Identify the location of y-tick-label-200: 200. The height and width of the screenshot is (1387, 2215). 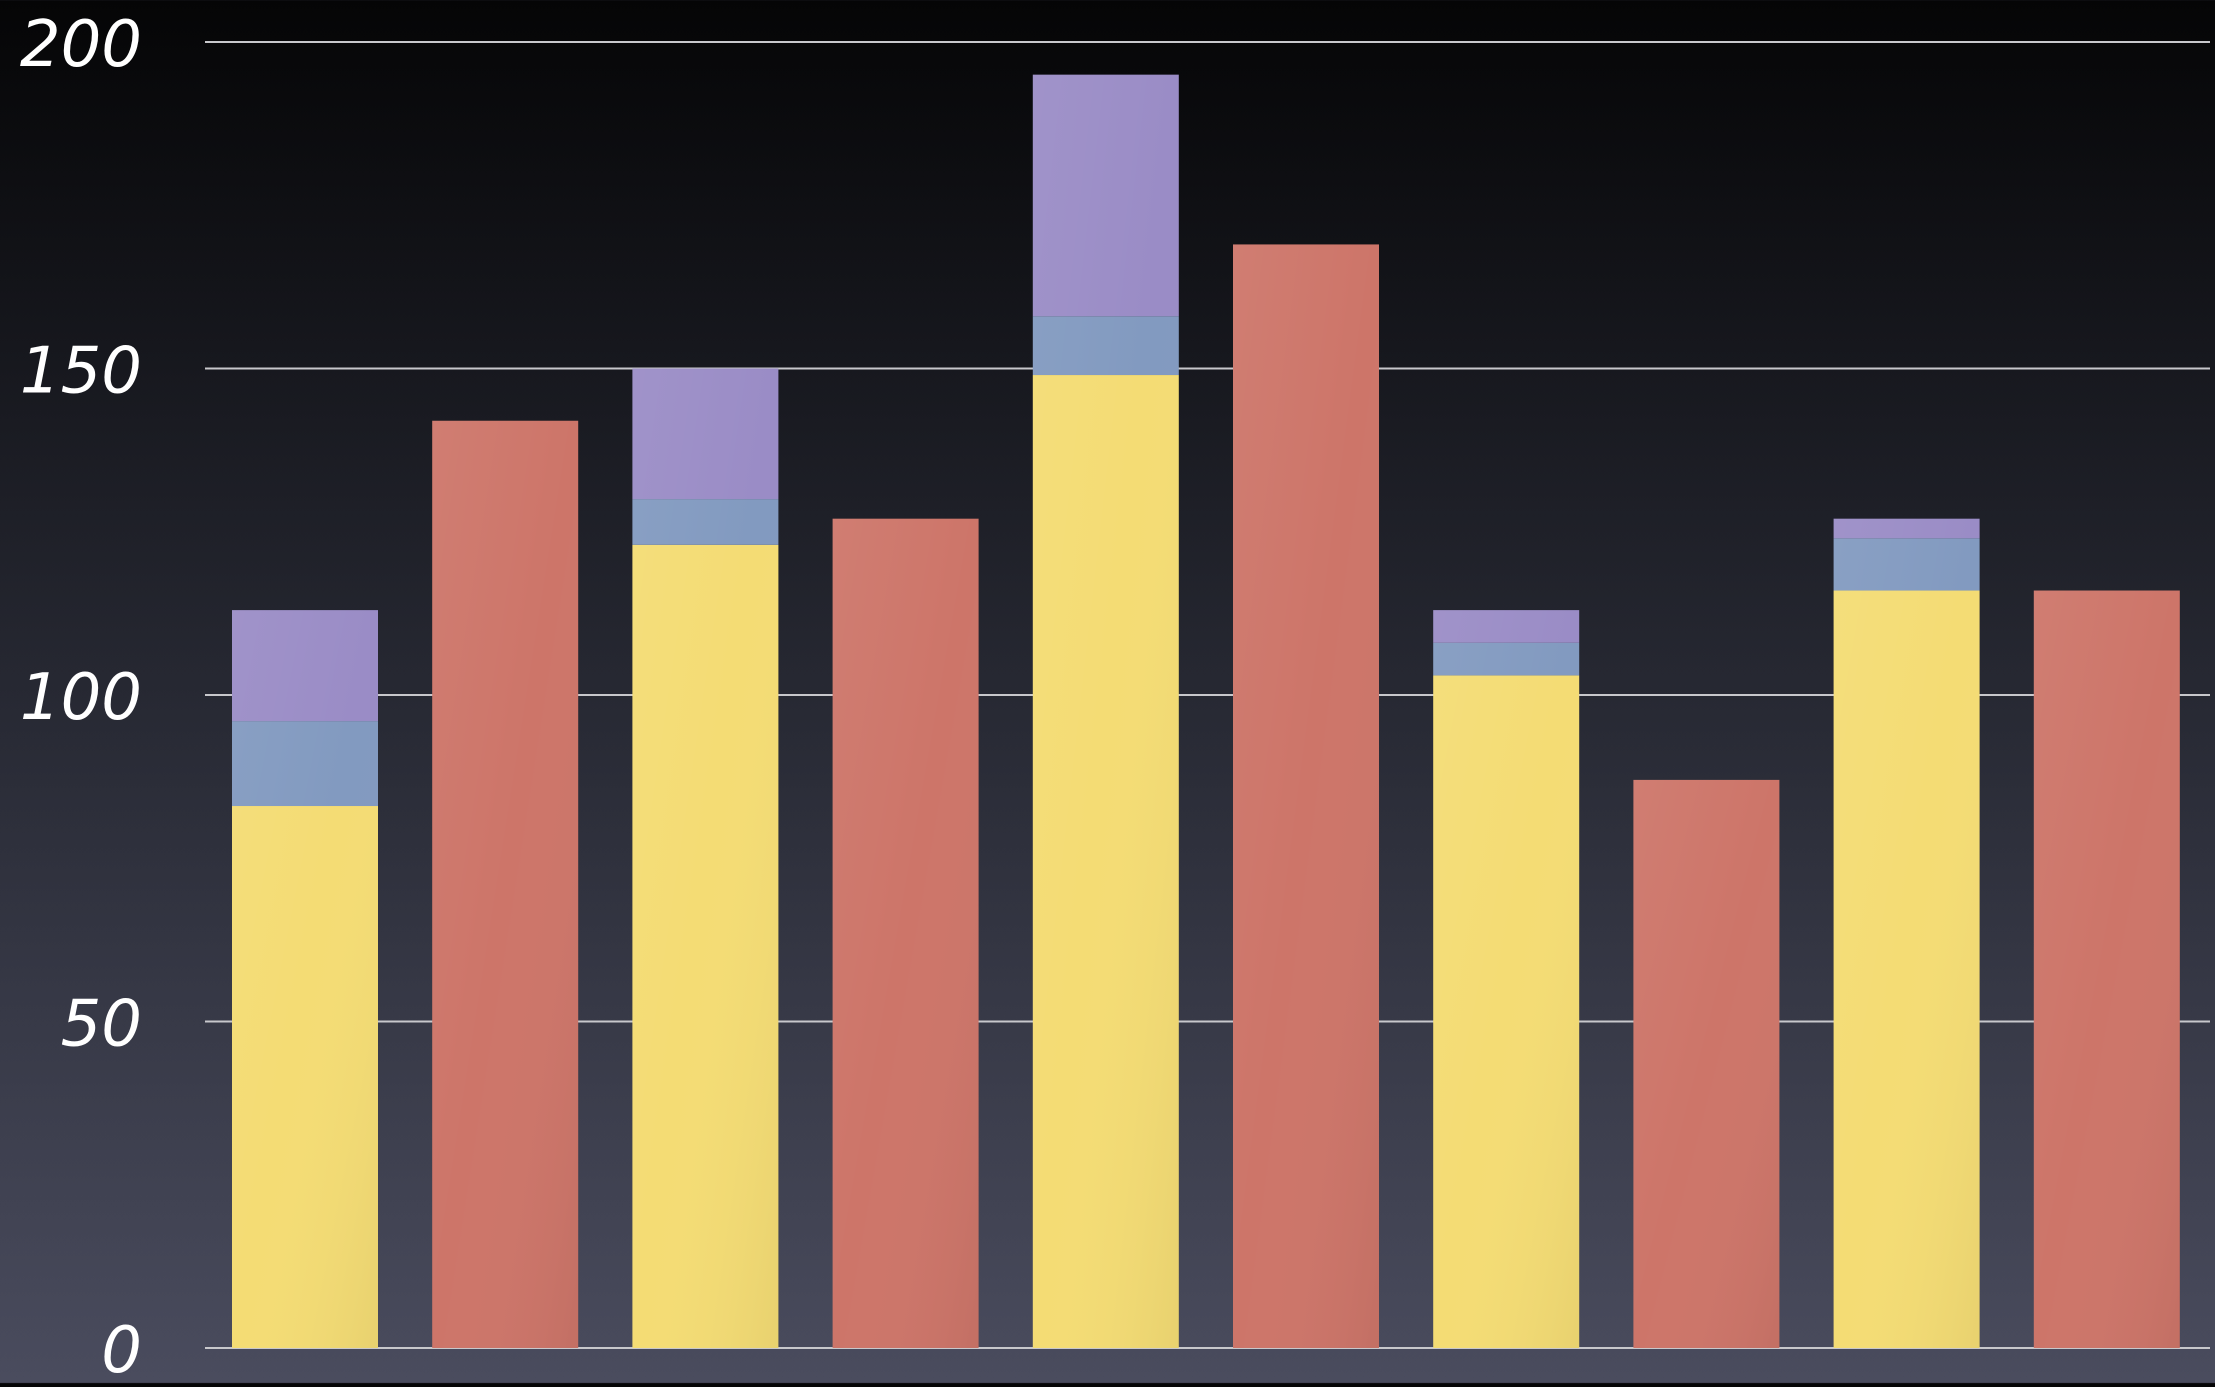
(81, 45).